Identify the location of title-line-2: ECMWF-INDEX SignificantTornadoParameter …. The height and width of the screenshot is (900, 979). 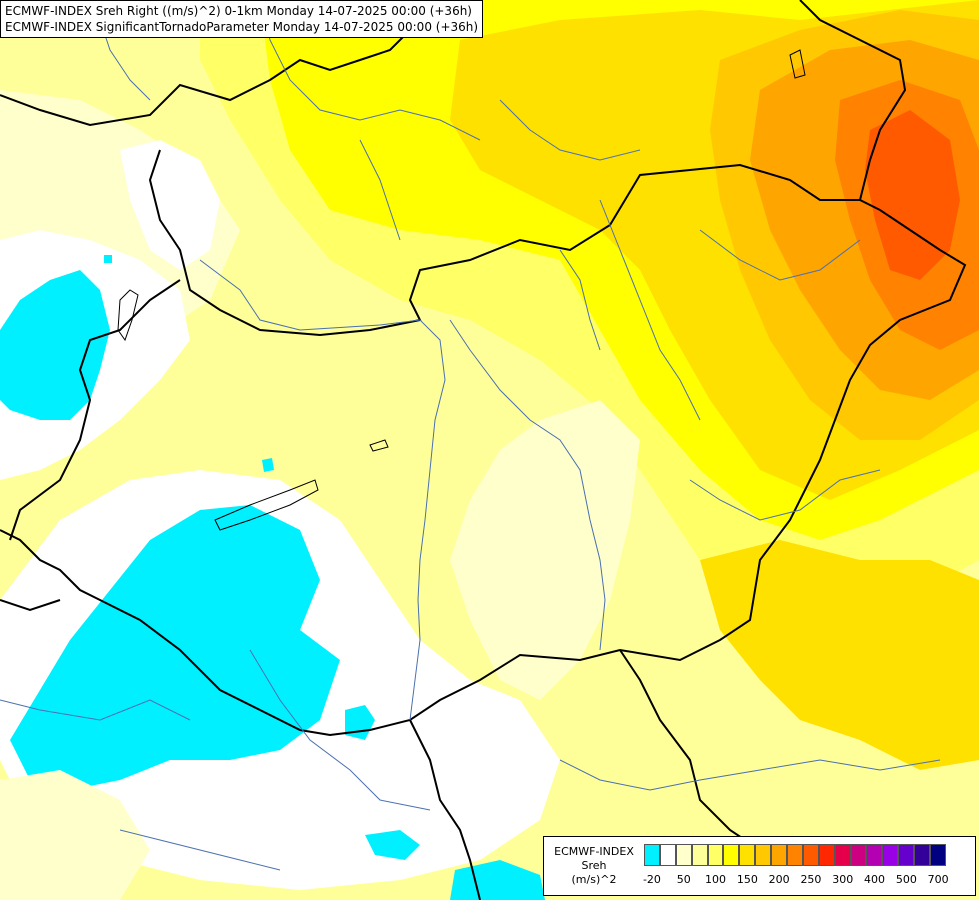
(242, 27).